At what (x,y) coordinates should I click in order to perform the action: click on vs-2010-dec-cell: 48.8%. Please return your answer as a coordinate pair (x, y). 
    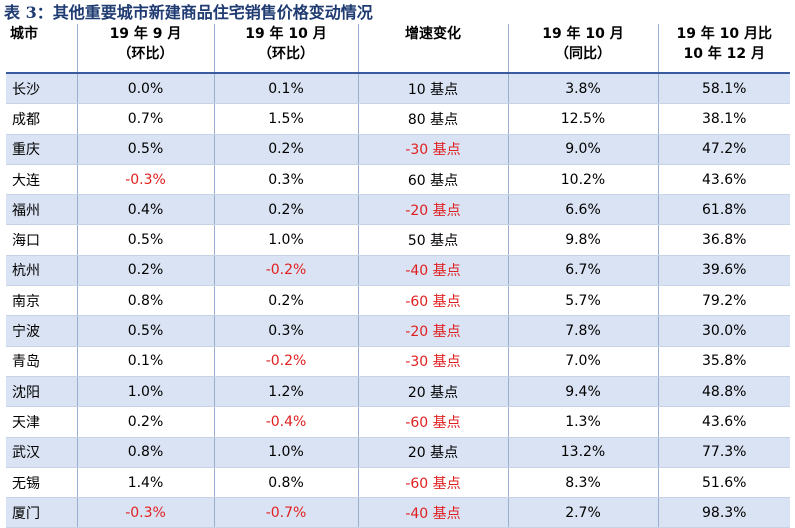
    Looking at the image, I should click on (723, 392).